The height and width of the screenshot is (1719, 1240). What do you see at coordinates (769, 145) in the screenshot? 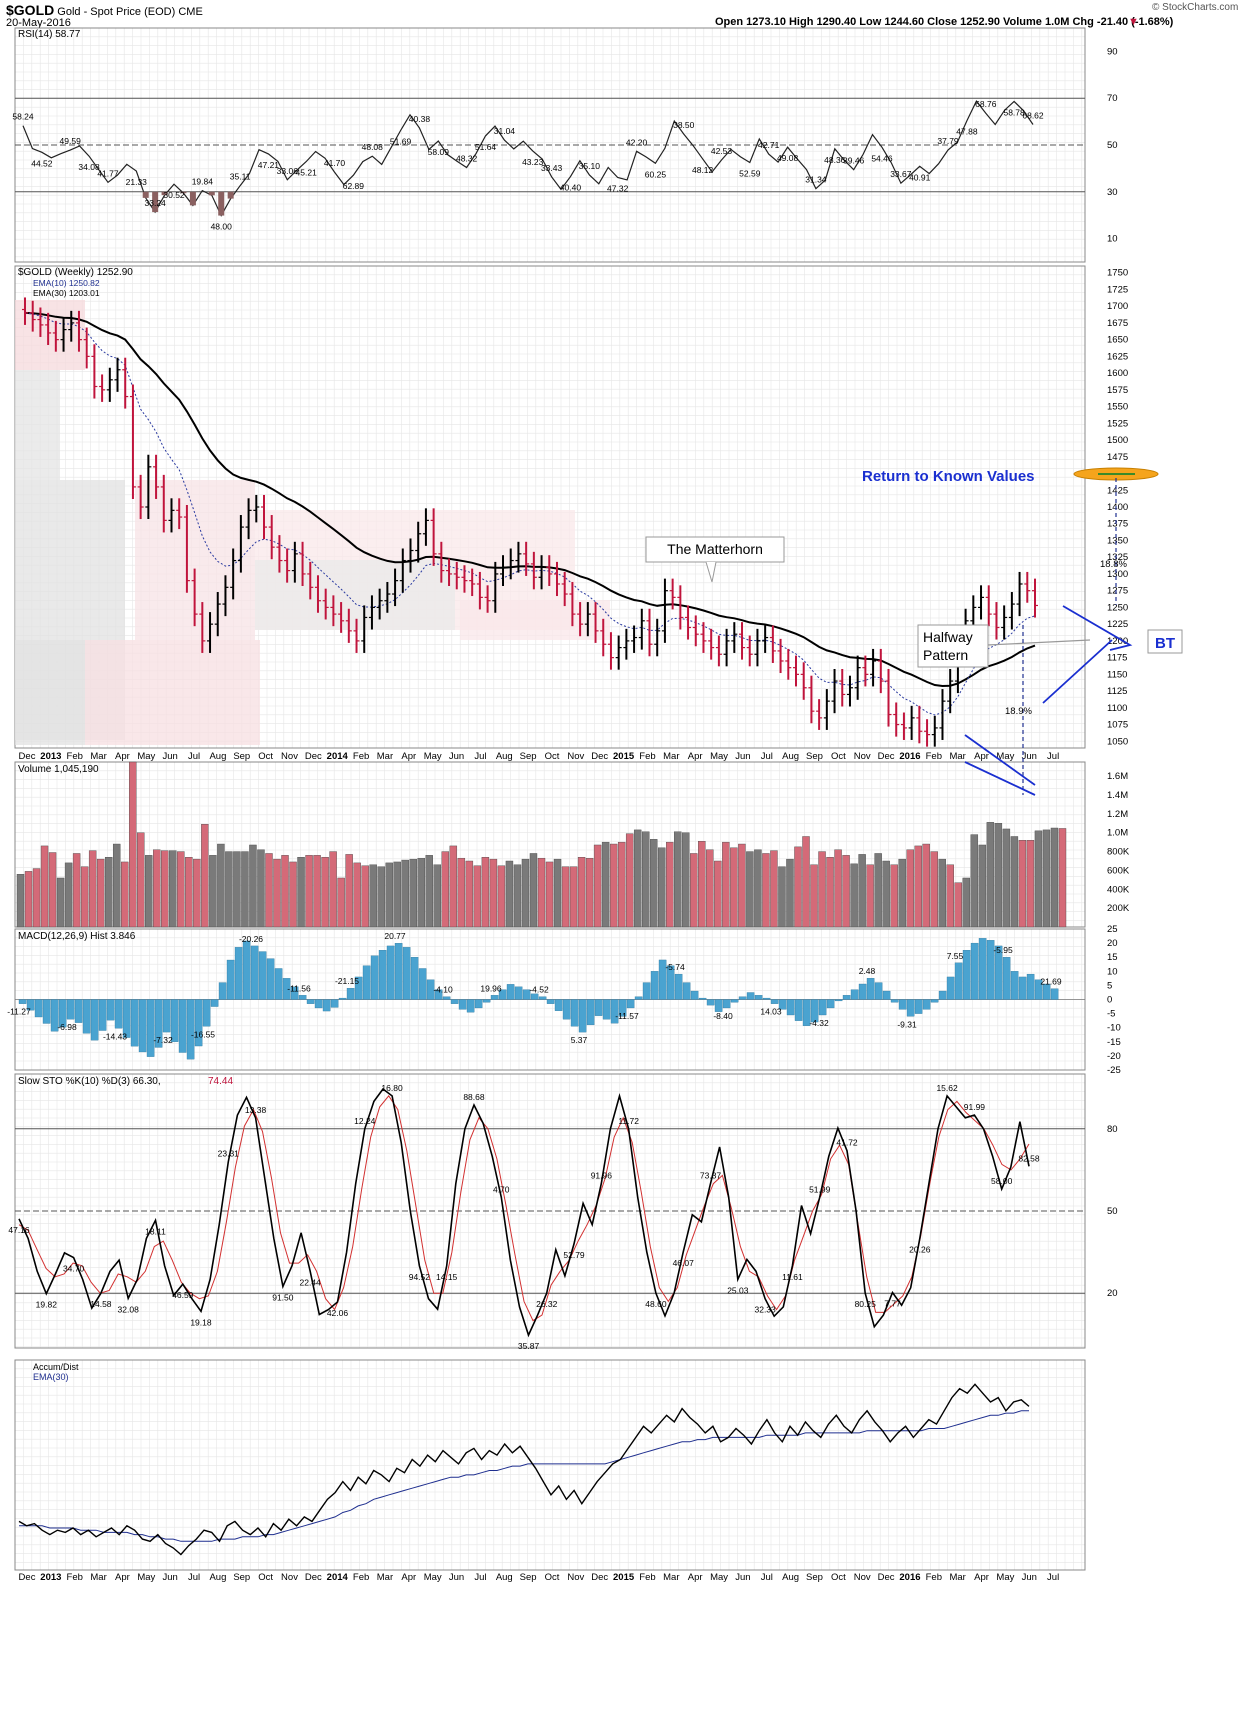
I see `rsi-value-label: 42.71` at bounding box center [769, 145].